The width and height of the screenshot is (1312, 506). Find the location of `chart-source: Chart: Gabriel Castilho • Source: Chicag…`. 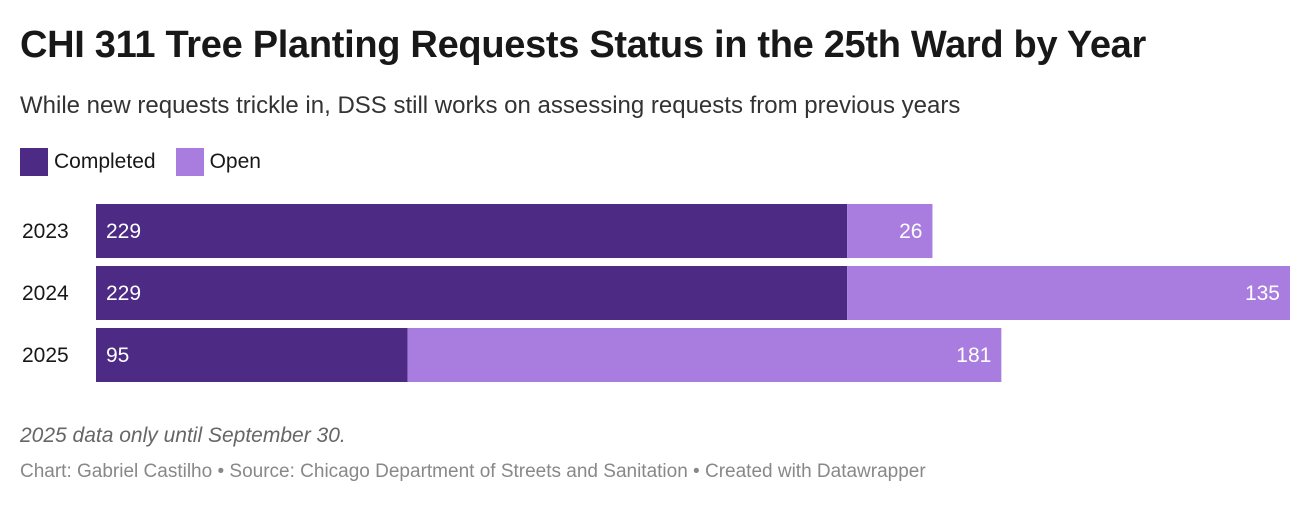

chart-source: Chart: Gabriel Castilho • Source: Chicag… is located at coordinates (473, 471).